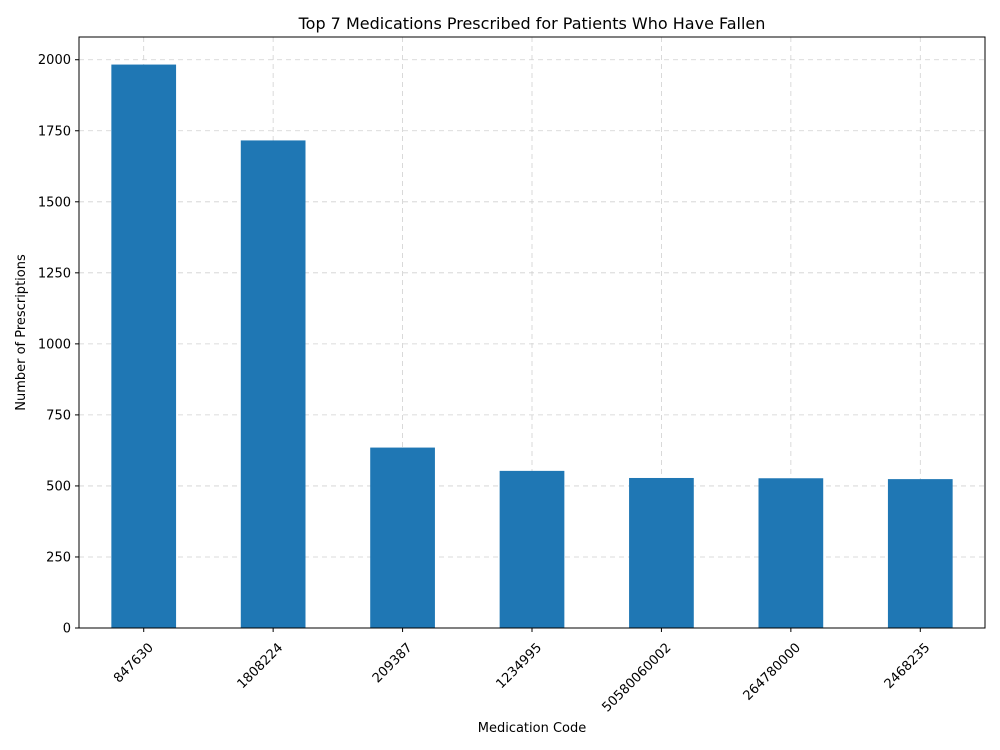  I want to click on y-tick-label: 1000, so click(54, 344).